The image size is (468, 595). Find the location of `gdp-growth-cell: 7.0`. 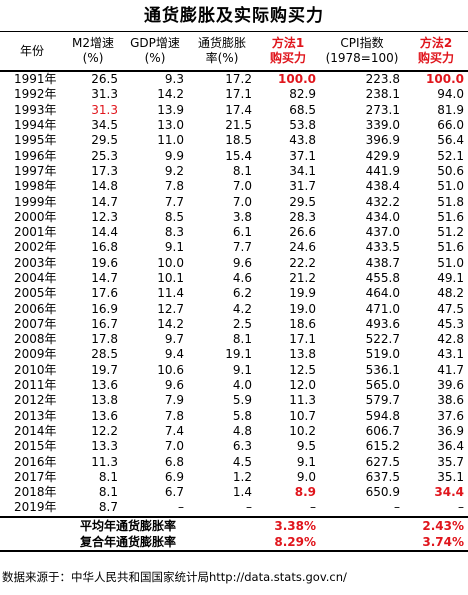

gdp-growth-cell: 7.0 is located at coordinates (174, 446).